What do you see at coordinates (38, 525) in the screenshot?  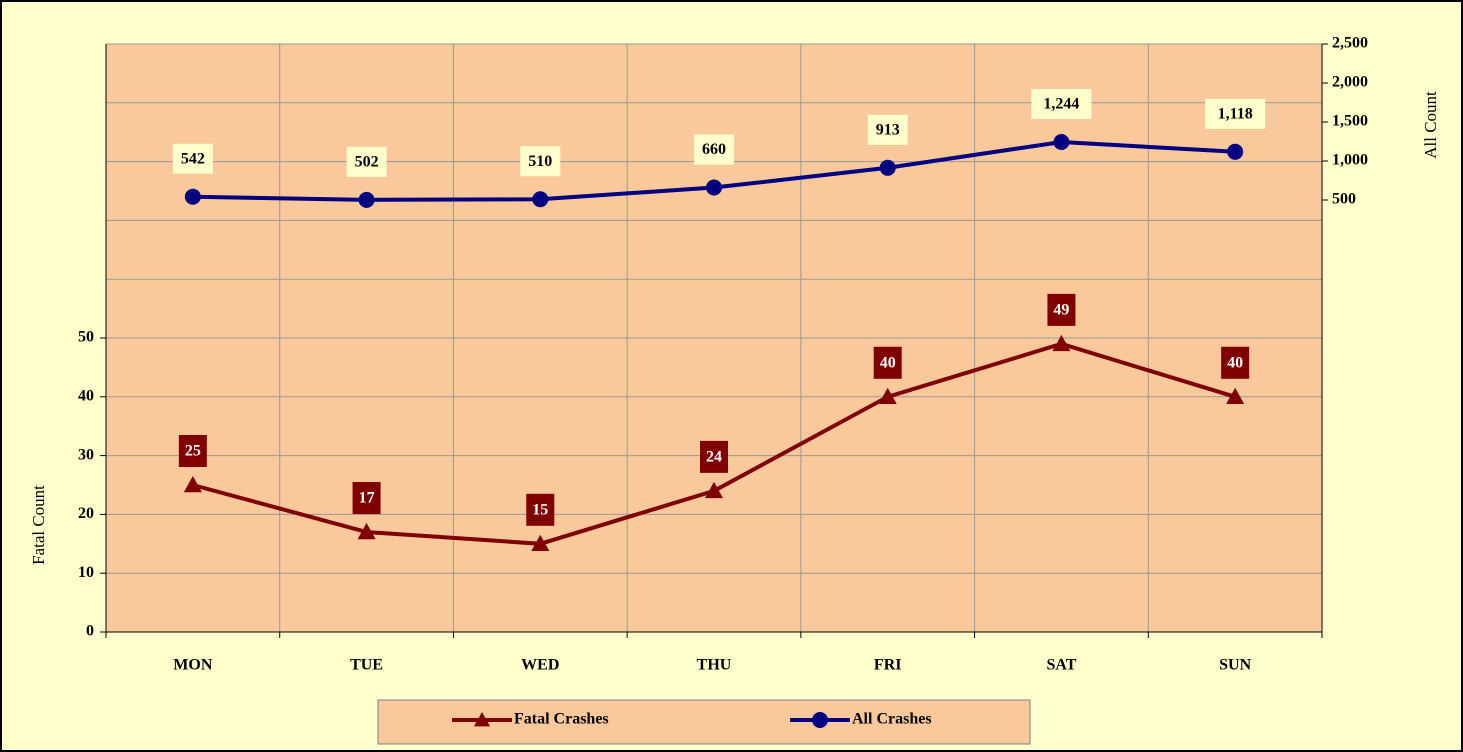 I see `y-axis-title: Fatal Count` at bounding box center [38, 525].